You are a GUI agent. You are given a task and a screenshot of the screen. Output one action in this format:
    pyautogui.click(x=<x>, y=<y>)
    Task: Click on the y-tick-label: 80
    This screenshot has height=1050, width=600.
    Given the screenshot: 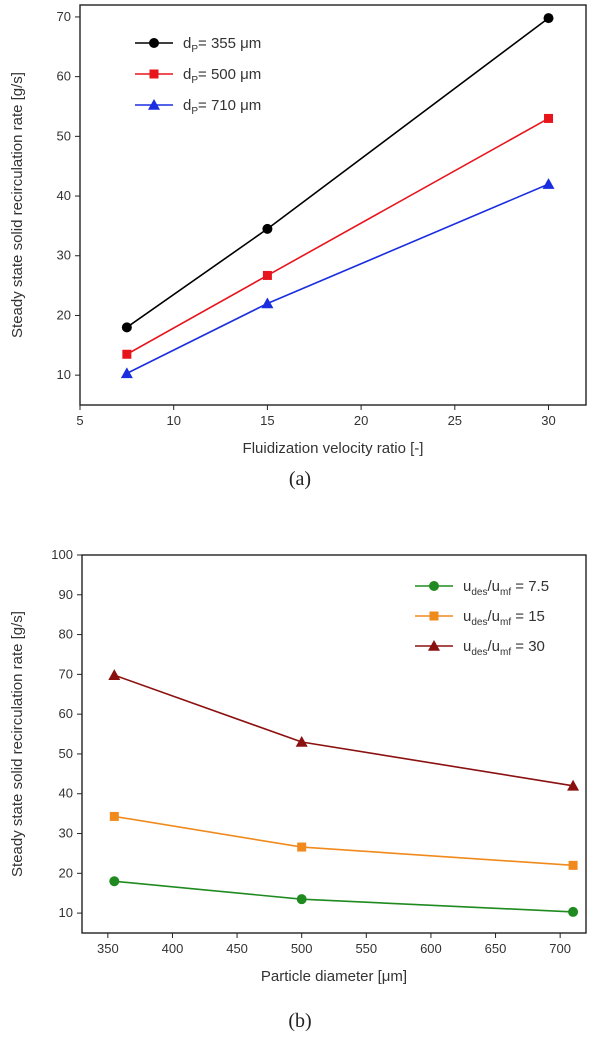 What is the action you would take?
    pyautogui.click(x=66, y=634)
    